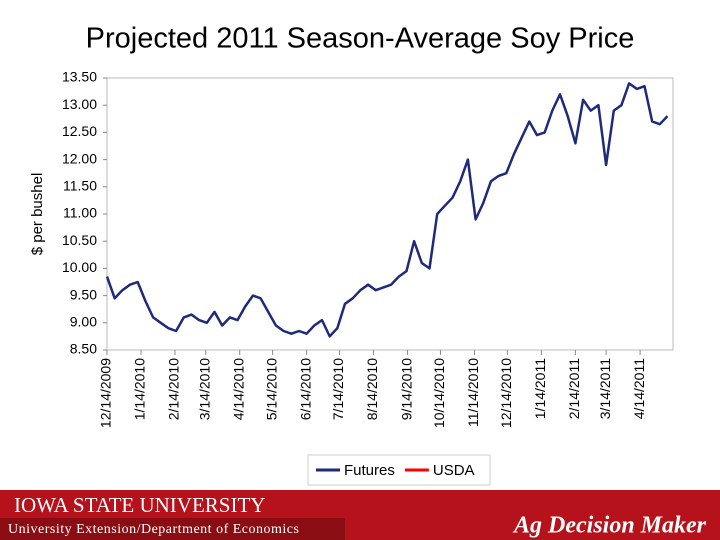  What do you see at coordinates (106, 393) in the screenshot?
I see `x-tick-label: 12/14/2009` at bounding box center [106, 393].